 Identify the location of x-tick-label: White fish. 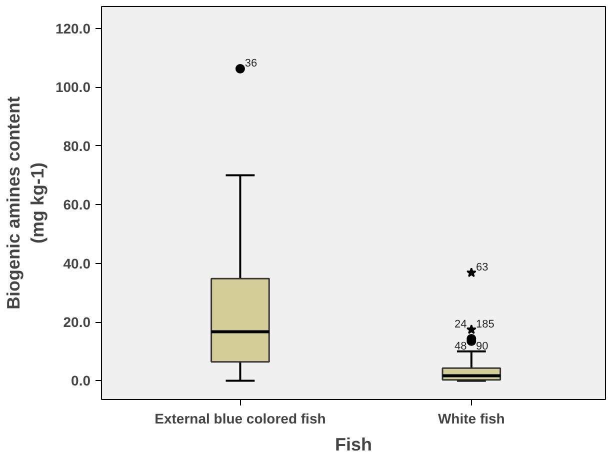
(471, 418).